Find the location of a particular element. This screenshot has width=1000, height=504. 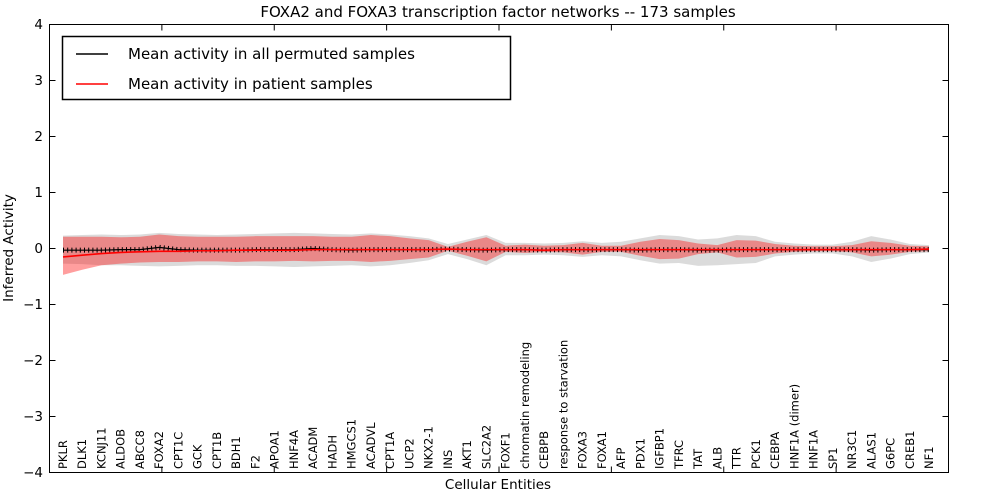

x-category-label: BDH1 is located at coordinates (236, 452).